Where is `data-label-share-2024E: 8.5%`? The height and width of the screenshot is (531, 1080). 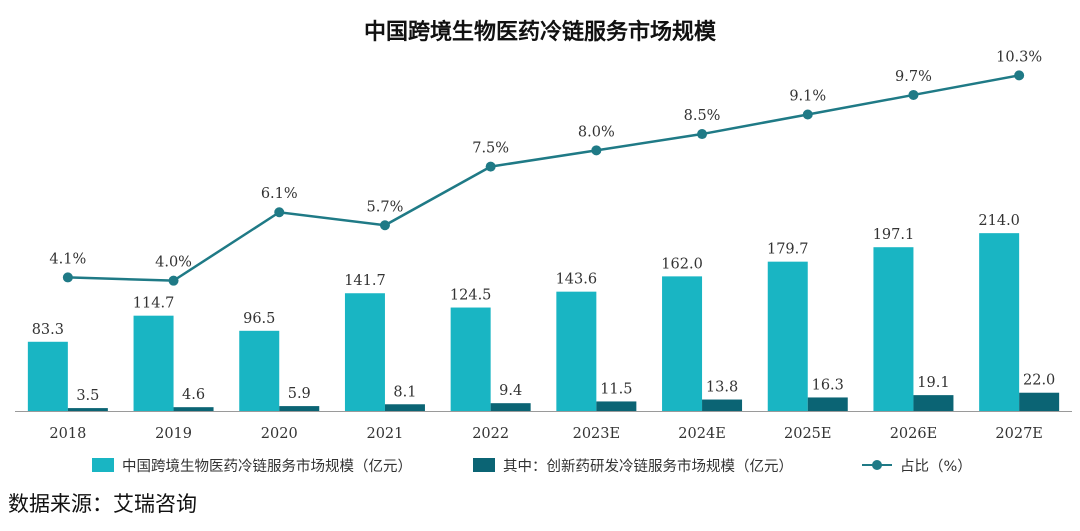
data-label-share-2024E: 8.5% is located at coordinates (702, 116).